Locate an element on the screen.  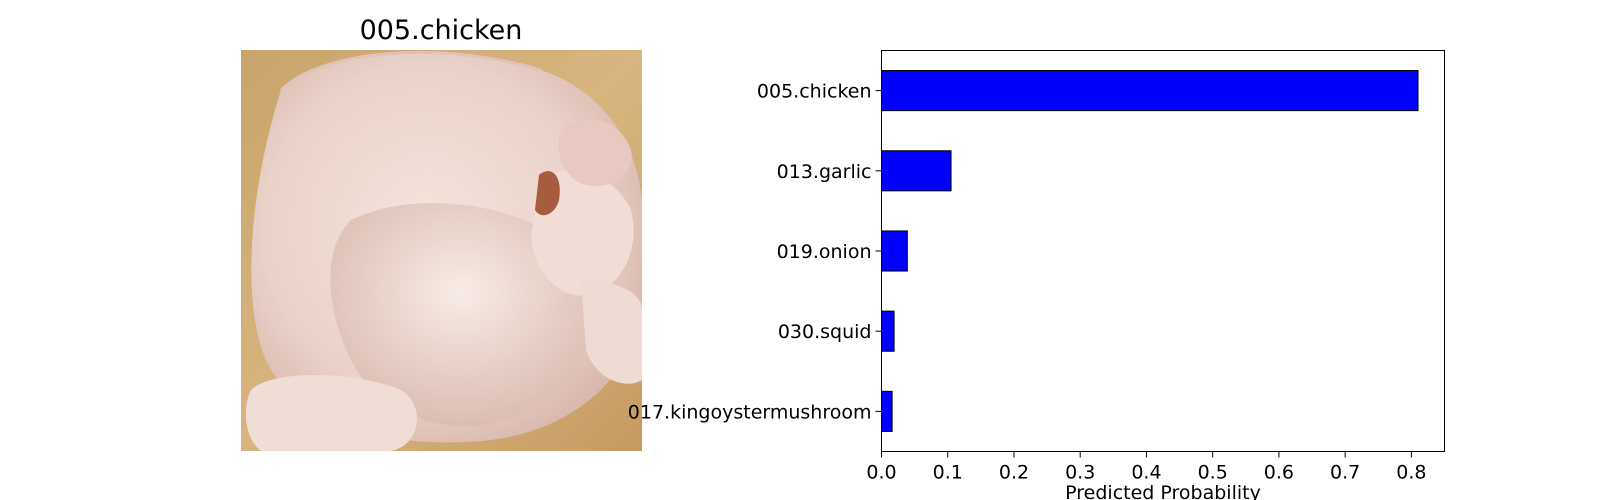
y-tick-label: 017.kingoystermushroom is located at coordinates (750, 412).